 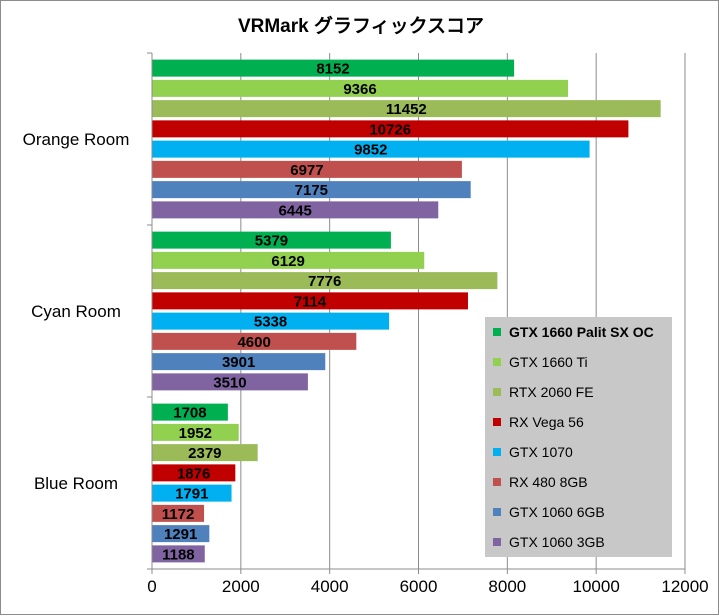 I want to click on legend-entry-1: GTX 1660 Ti, so click(x=548, y=362).